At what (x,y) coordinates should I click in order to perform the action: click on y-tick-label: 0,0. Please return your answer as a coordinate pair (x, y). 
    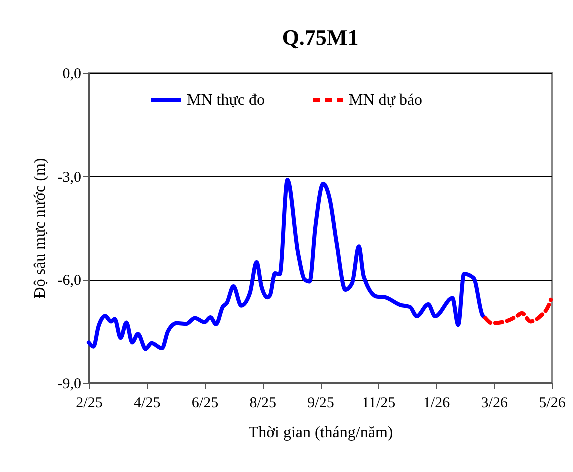
    Looking at the image, I should click on (72, 74).